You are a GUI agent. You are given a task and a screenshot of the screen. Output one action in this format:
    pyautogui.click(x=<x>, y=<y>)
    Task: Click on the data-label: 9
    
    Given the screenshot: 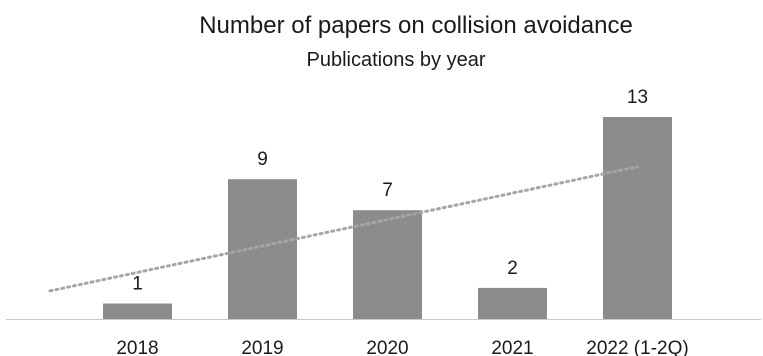 What is the action you would take?
    pyautogui.click(x=262, y=159)
    